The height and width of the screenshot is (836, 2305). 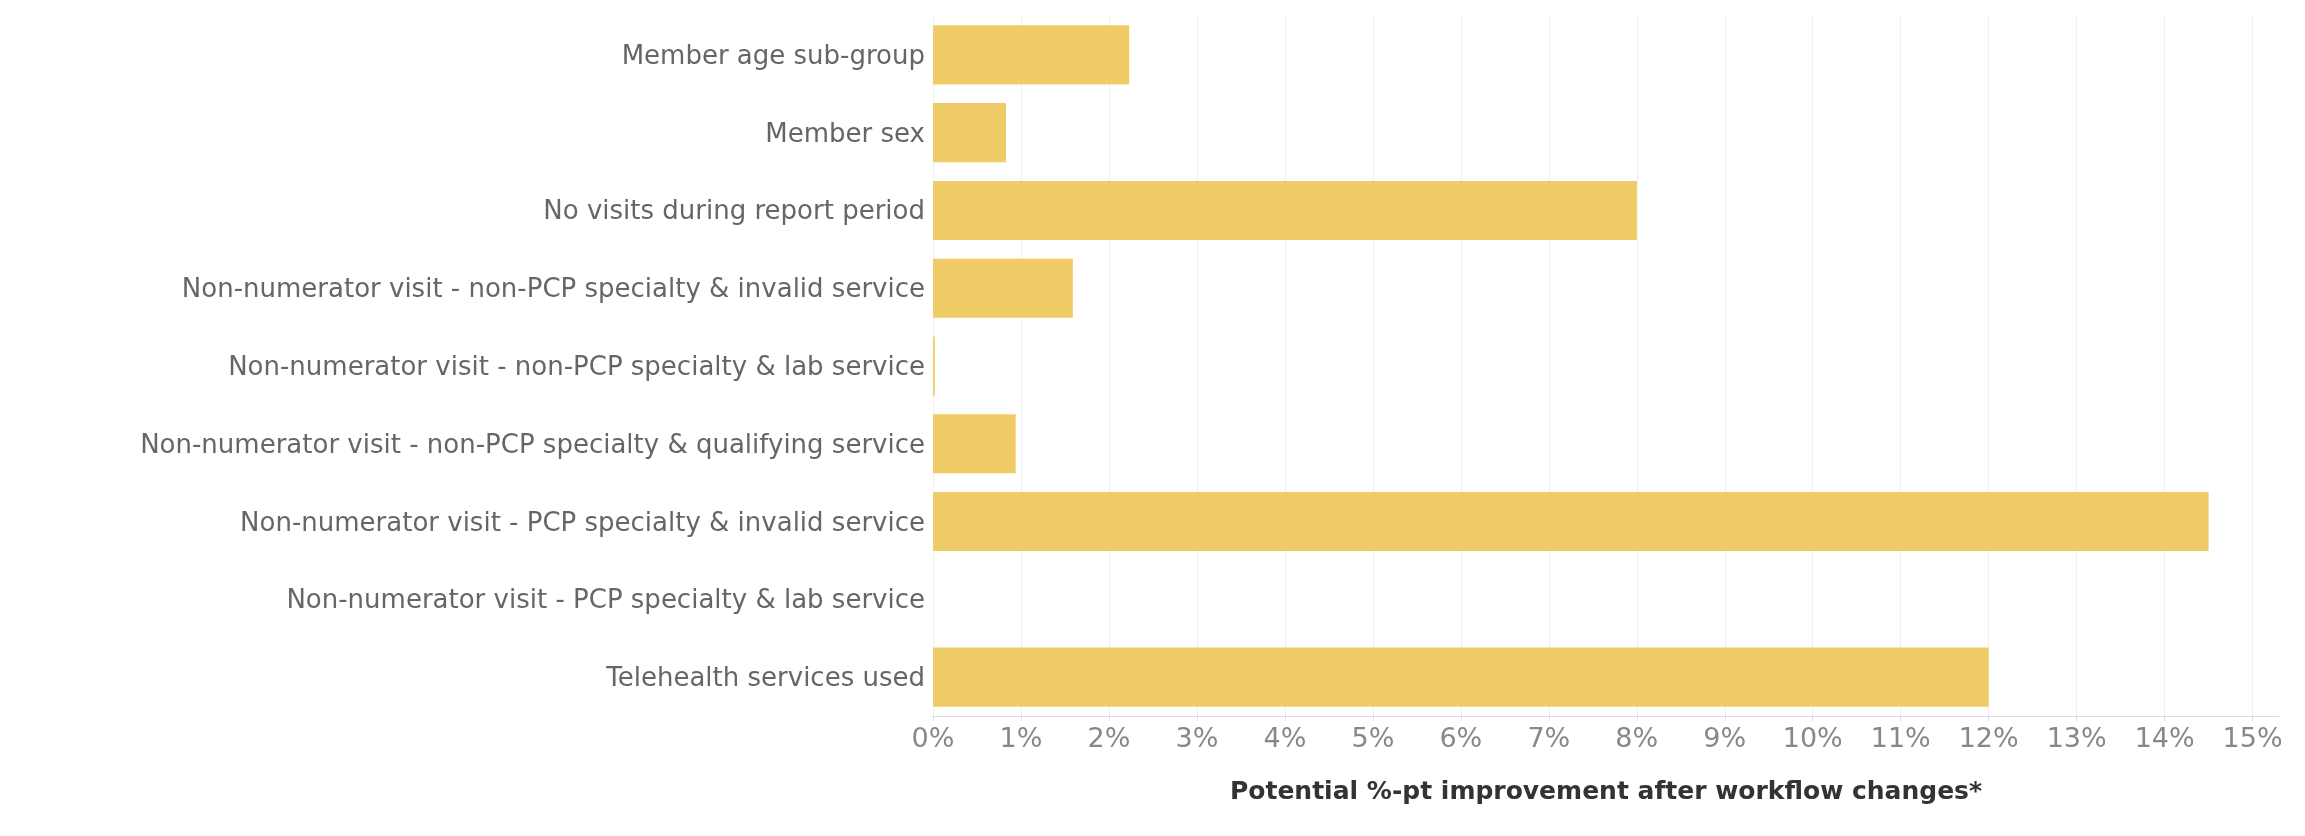 I want to click on y-tick-label: Non-numerator visit - PCP specialty & lab service, so click(x=605, y=599).